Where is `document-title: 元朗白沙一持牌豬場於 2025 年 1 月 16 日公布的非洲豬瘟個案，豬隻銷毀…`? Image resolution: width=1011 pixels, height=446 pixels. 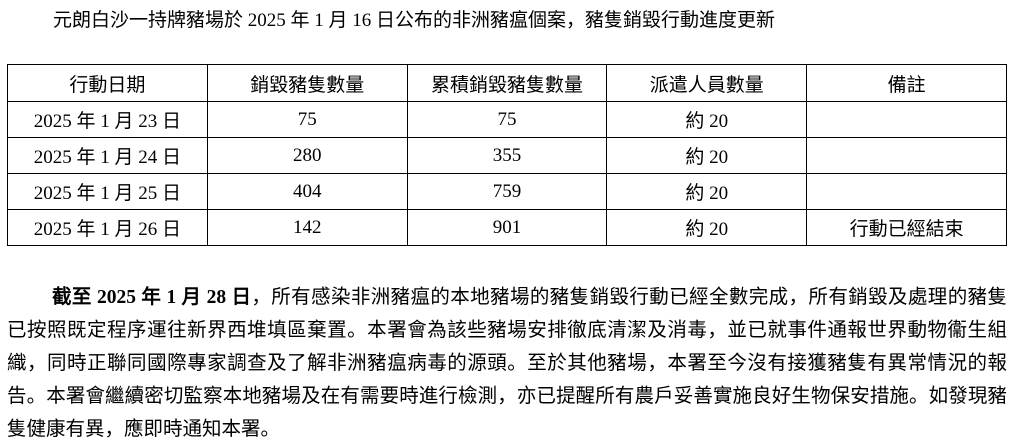
document-title: 元朗白沙一持牌豬場於 2025 年 1 月 16 日公布的非洲豬瘟個案，豬隻銷毀… is located at coordinates (414, 20).